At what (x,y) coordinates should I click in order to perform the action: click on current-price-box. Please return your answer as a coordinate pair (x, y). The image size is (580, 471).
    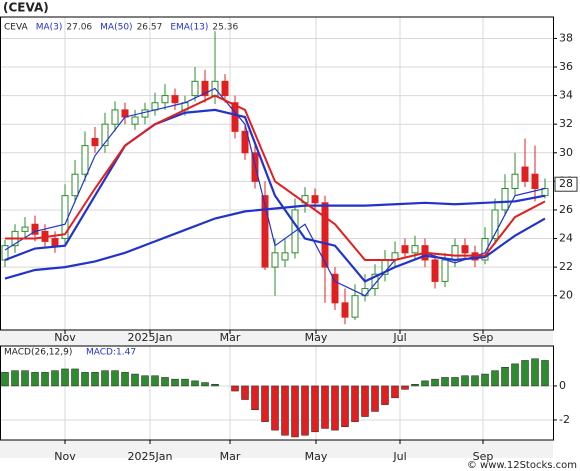
    Looking at the image, I should click on (566, 184).